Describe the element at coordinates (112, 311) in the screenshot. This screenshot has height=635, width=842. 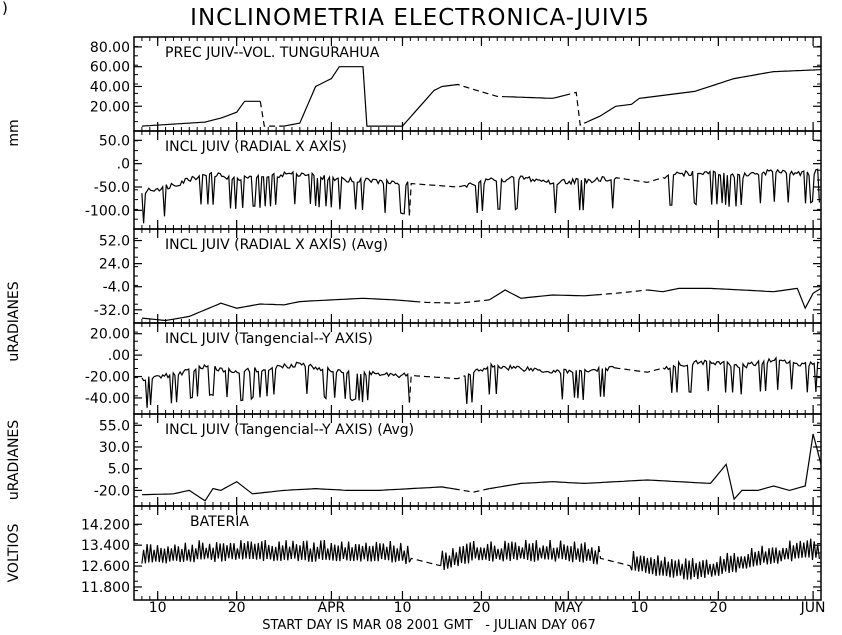
I see `y-tick-label: -32.0` at that location.